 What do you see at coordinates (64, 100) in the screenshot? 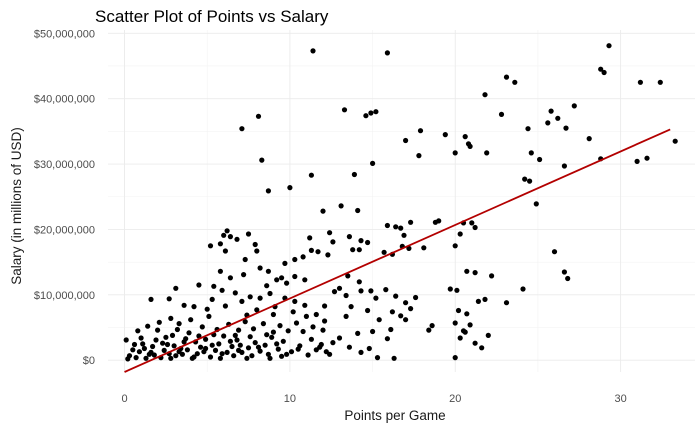
I see `y-tick-label: $40,000,000` at bounding box center [64, 100].